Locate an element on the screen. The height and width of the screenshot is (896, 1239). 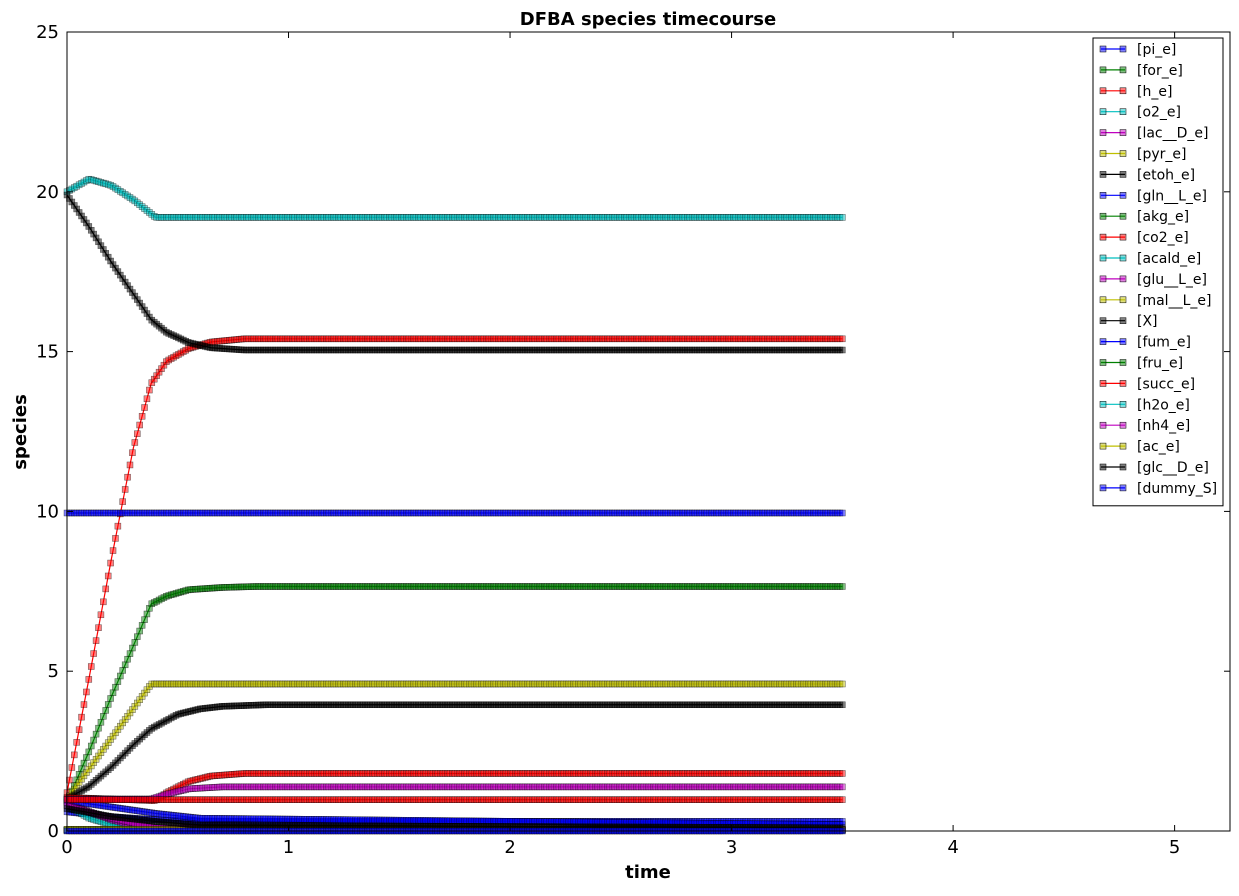
chart-title: DFBA species timecourse is located at coordinates (648, 19).